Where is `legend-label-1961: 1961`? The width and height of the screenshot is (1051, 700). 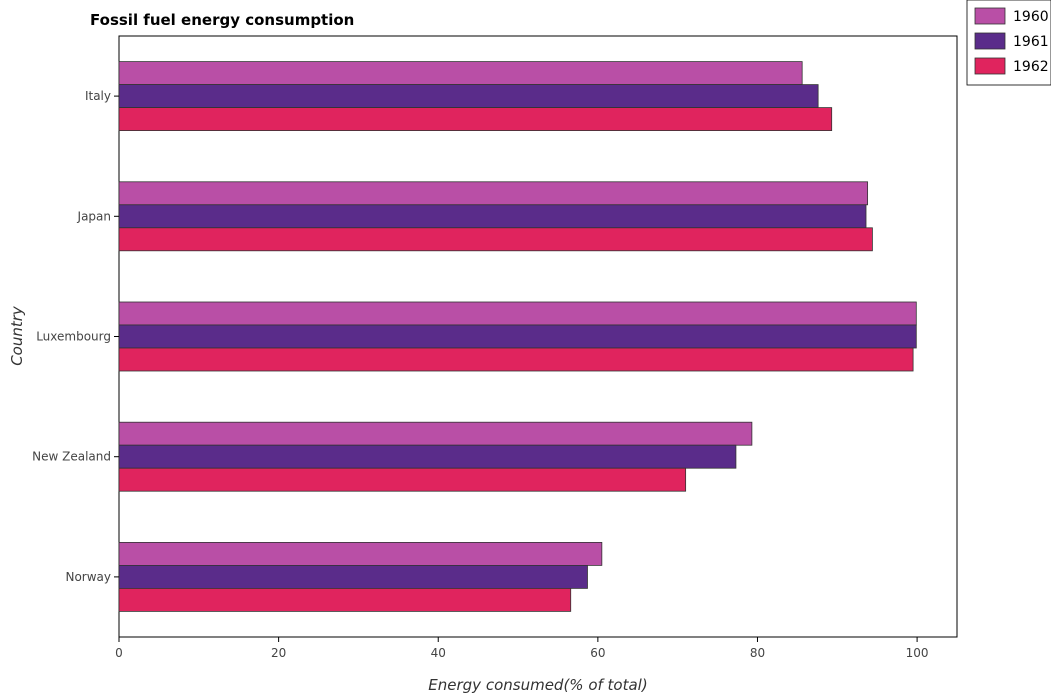
legend-label-1961: 1961 is located at coordinates (1031, 42).